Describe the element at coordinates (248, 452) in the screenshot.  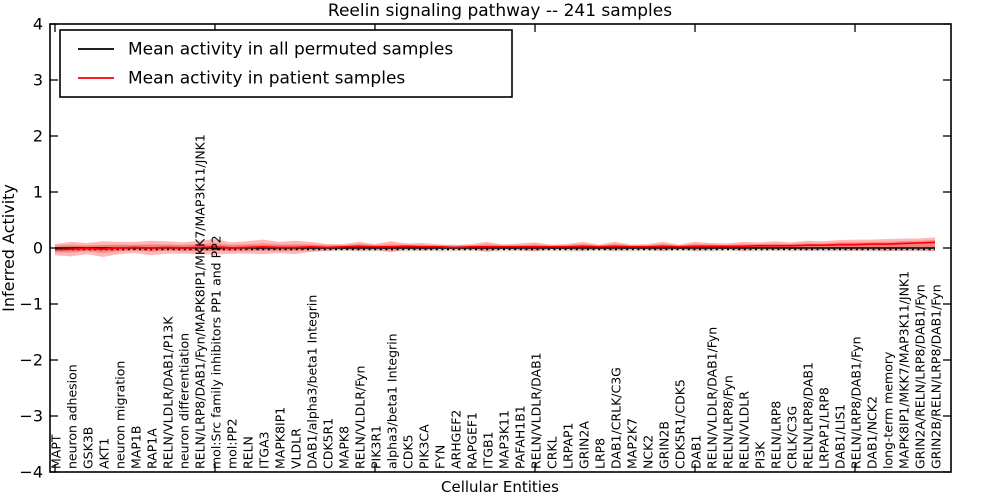
I see `x-tick-label: RELN` at that location.